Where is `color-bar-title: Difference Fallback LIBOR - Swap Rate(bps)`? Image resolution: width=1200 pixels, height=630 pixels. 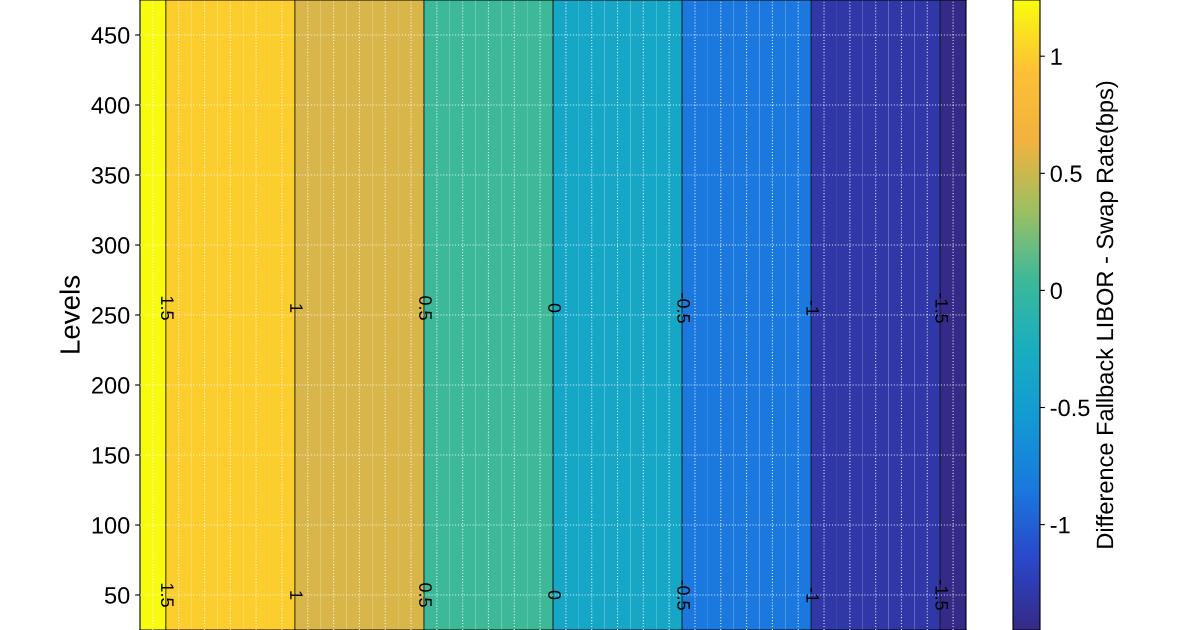
color-bar-title: Difference Fallback LIBOR - Swap Rate(bps) is located at coordinates (1106, 314).